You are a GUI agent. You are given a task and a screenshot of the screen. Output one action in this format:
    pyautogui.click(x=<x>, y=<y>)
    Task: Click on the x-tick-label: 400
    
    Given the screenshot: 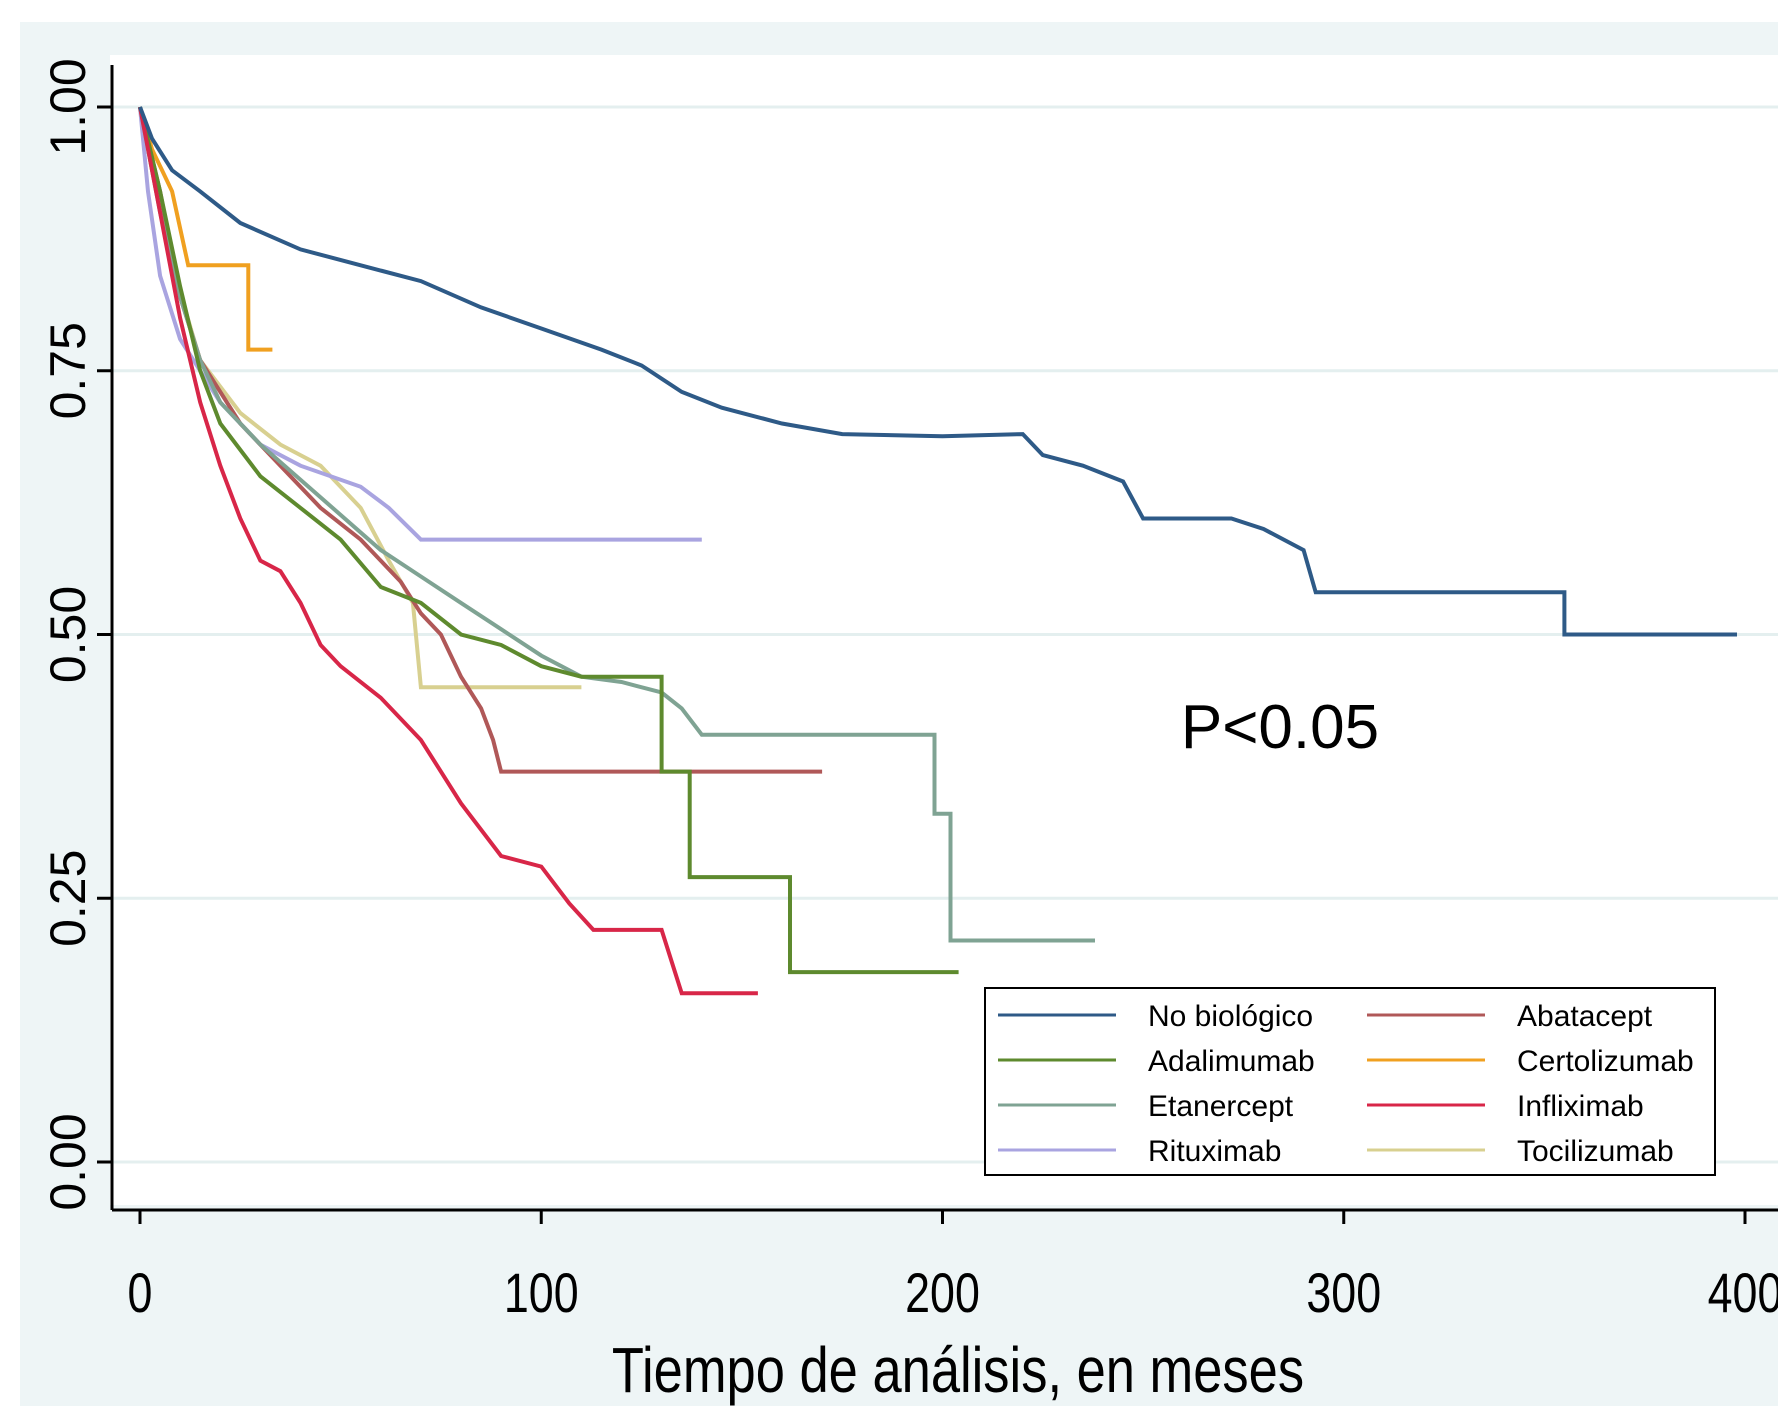 What is the action you would take?
    pyautogui.click(x=1743, y=1292)
    